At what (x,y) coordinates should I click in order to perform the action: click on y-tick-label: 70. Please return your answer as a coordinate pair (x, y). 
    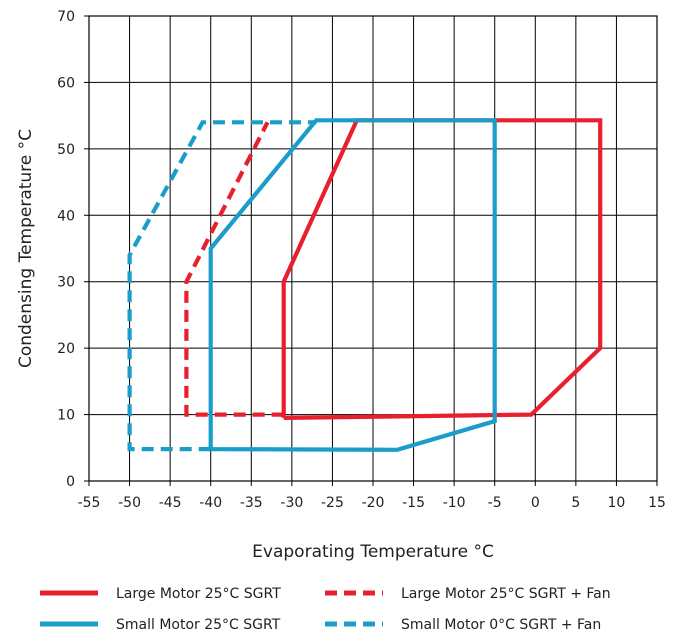
    Looking at the image, I should click on (66, 17).